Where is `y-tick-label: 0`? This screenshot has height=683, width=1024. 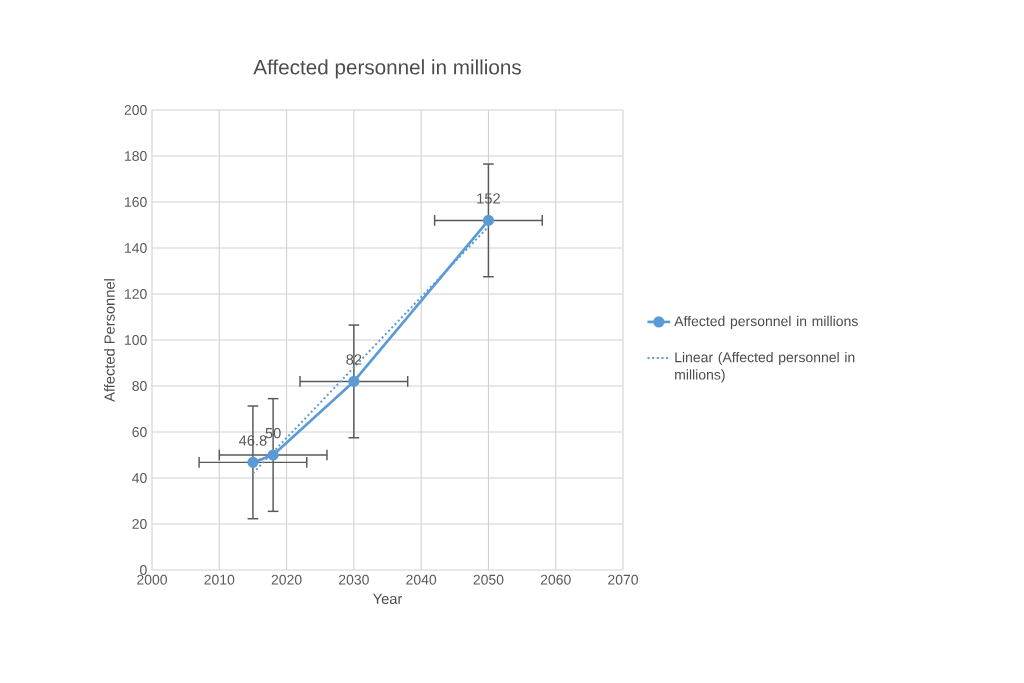 y-tick-label: 0 is located at coordinates (143, 570).